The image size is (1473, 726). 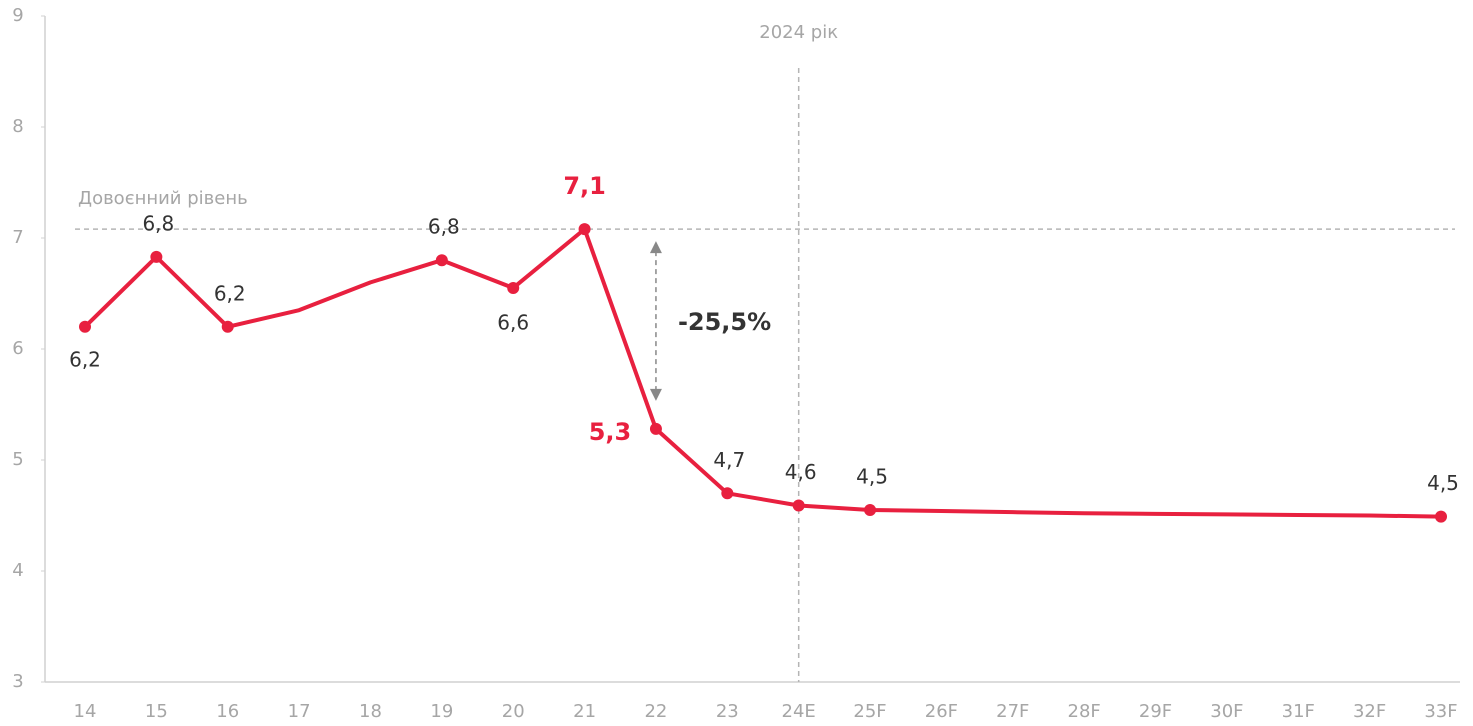 What do you see at coordinates (441, 711) in the screenshot?
I see `x-tick-label: 19` at bounding box center [441, 711].